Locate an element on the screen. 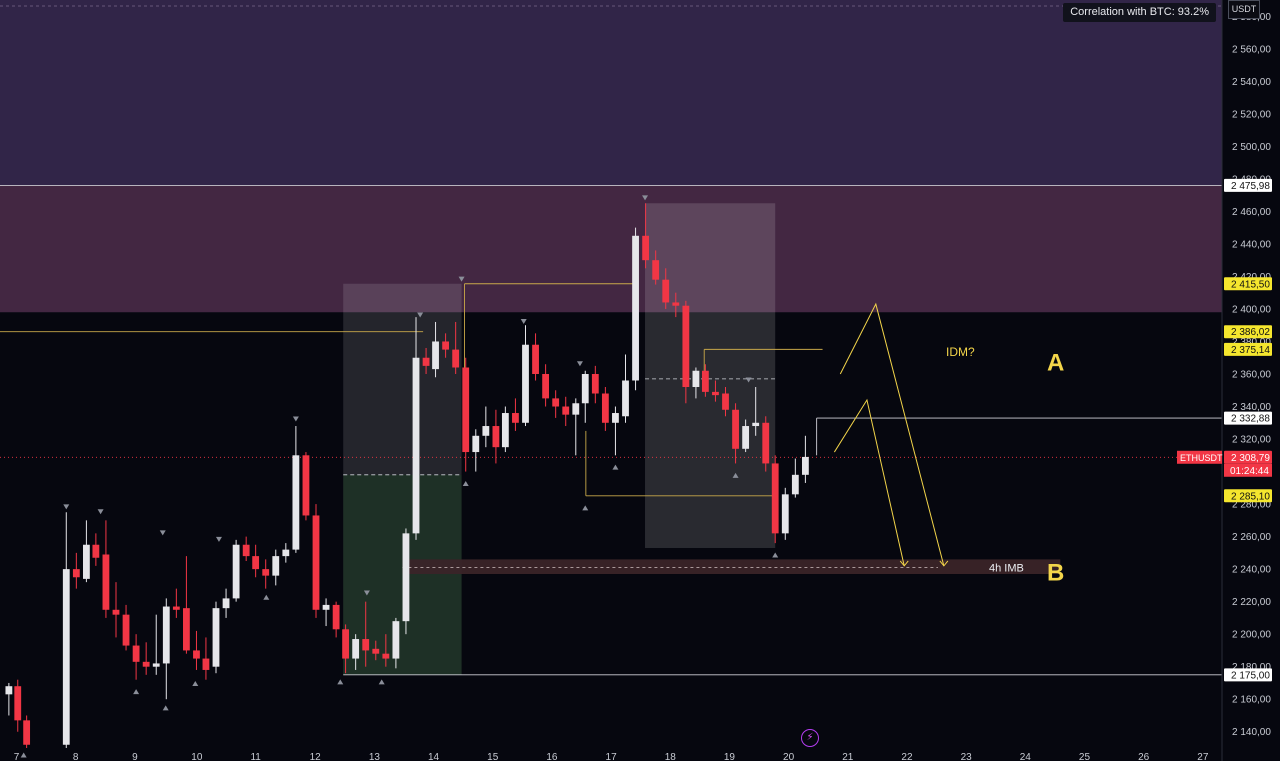  currency-selector: USDT is located at coordinates (1244, 9).